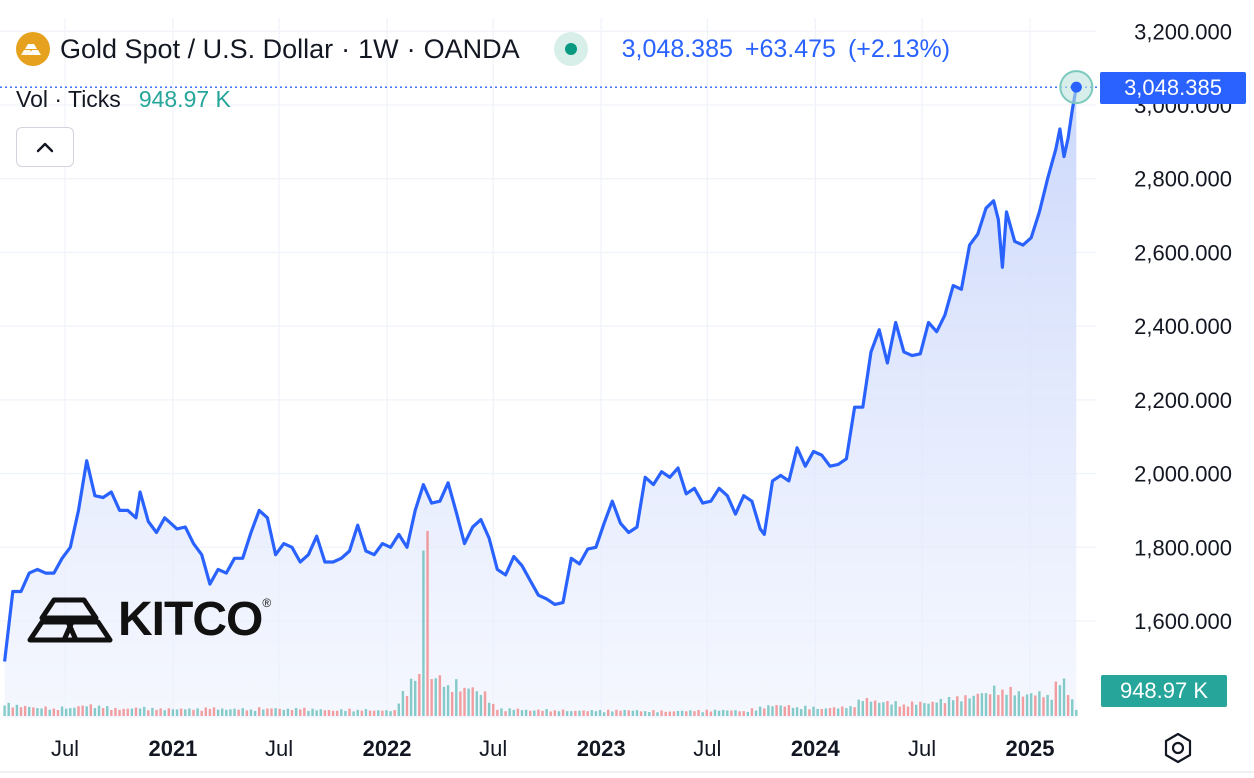 The width and height of the screenshot is (1254, 778). I want to click on price-tick-label: 2,800.000, so click(1183, 179).